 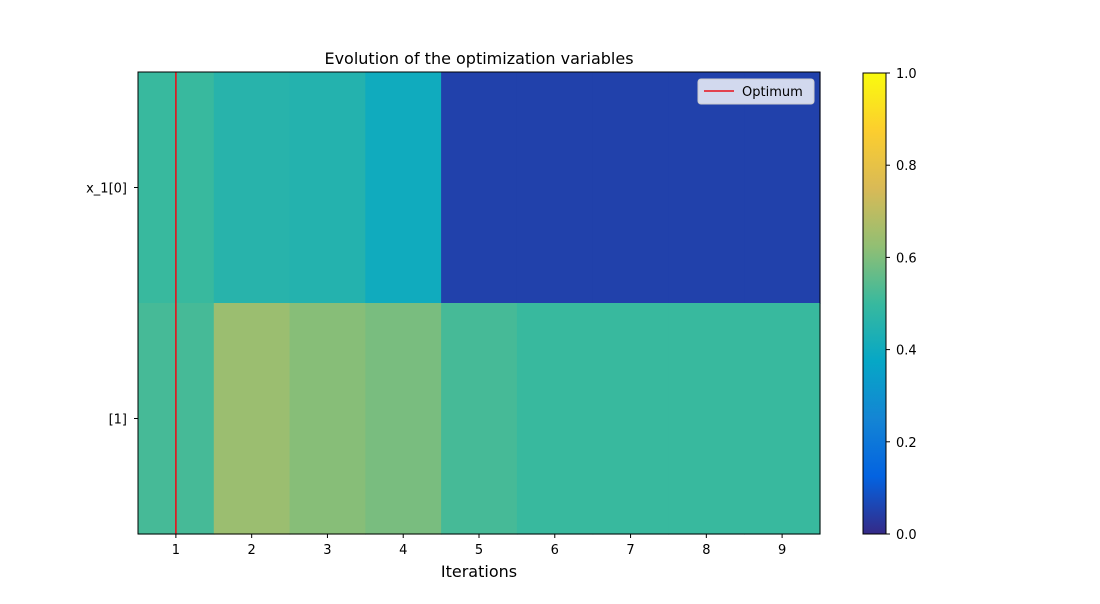 What do you see at coordinates (906, 443) in the screenshot?
I see `colorbar-tick-label: 0.2` at bounding box center [906, 443].